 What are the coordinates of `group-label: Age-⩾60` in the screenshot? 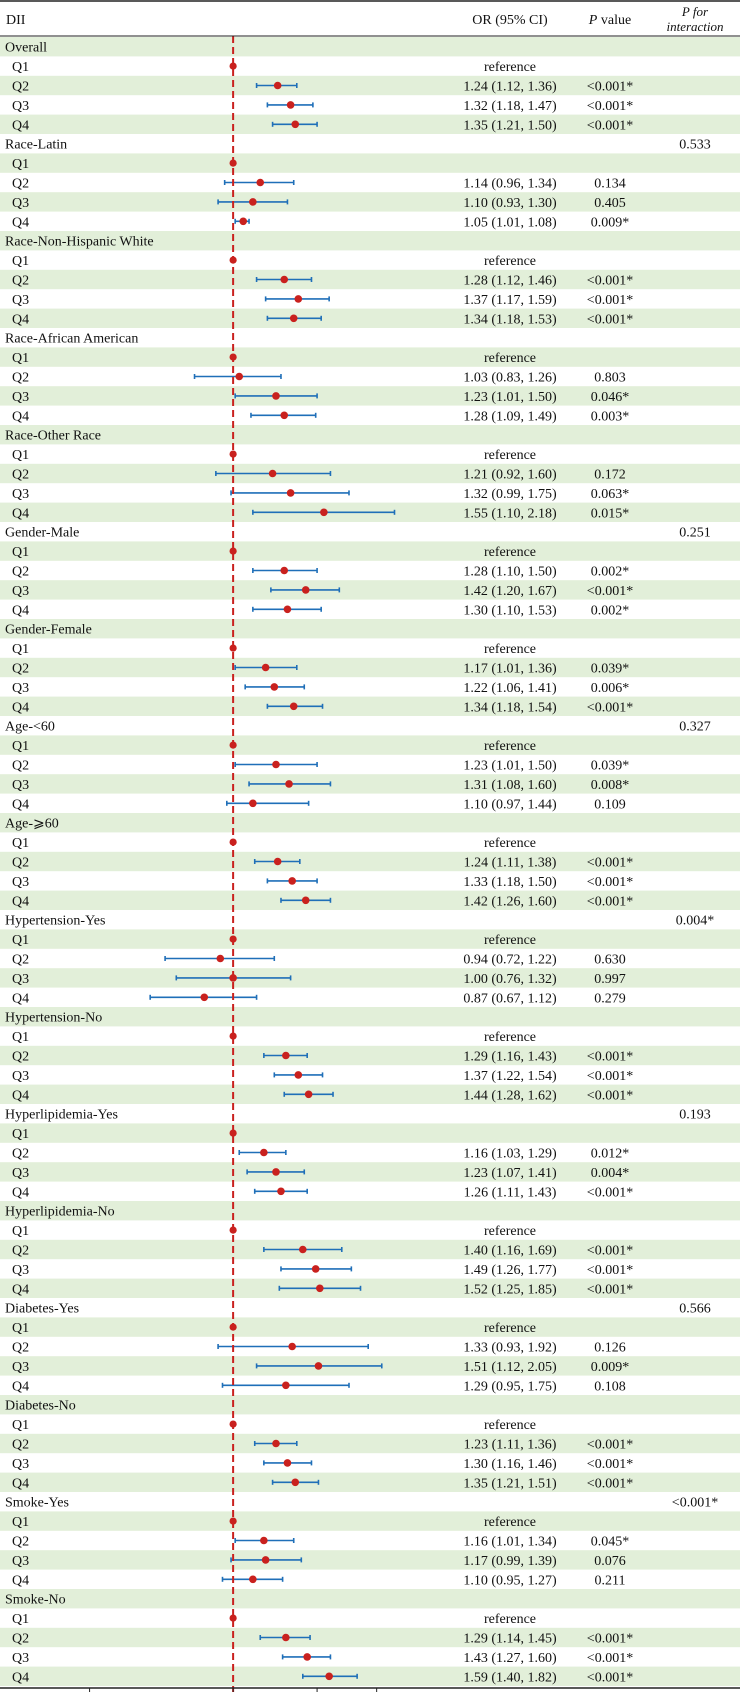 It's located at (32, 824).